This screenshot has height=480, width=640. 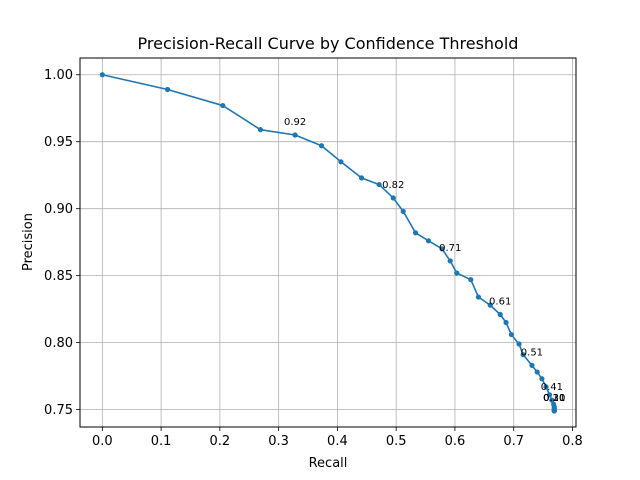 I want to click on threshold-annotation: 0.92, so click(x=295, y=122).